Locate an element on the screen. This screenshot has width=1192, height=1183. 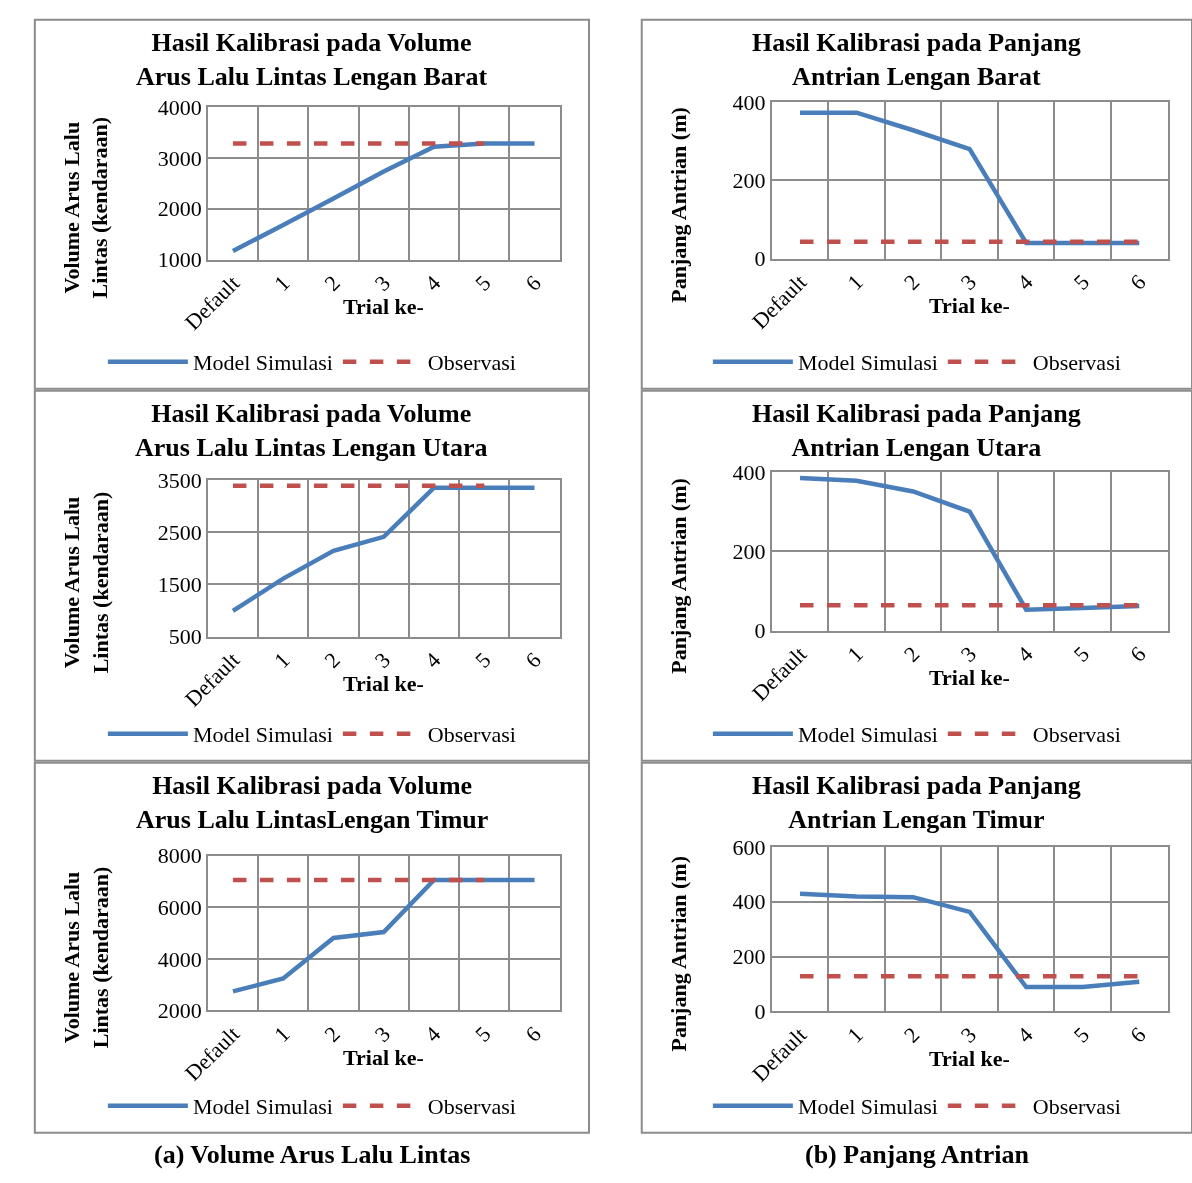
chart-title: Hasil Kalibrasi pada Volume Arus Lalu Lintas Lengan Utara is located at coordinates (311, 430).